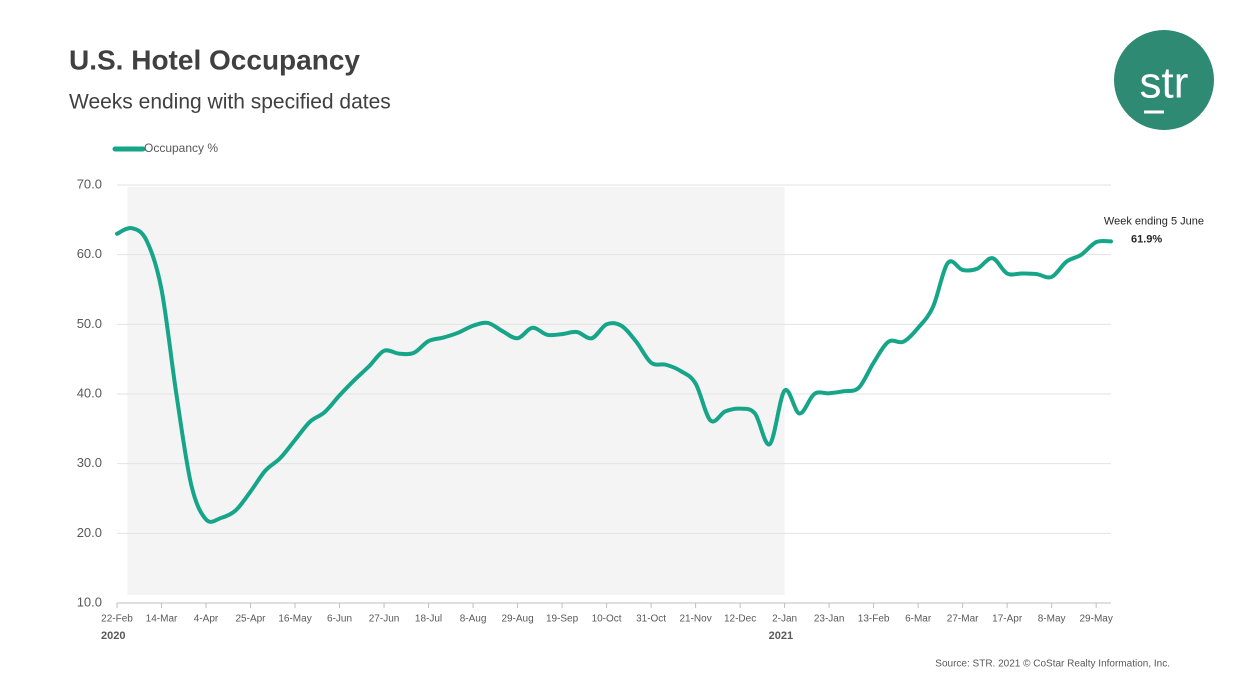 Image resolution: width=1245 pixels, height=700 pixels. Describe the element at coordinates (784, 619) in the screenshot. I see `x-tick-label: 2-Jan` at that location.